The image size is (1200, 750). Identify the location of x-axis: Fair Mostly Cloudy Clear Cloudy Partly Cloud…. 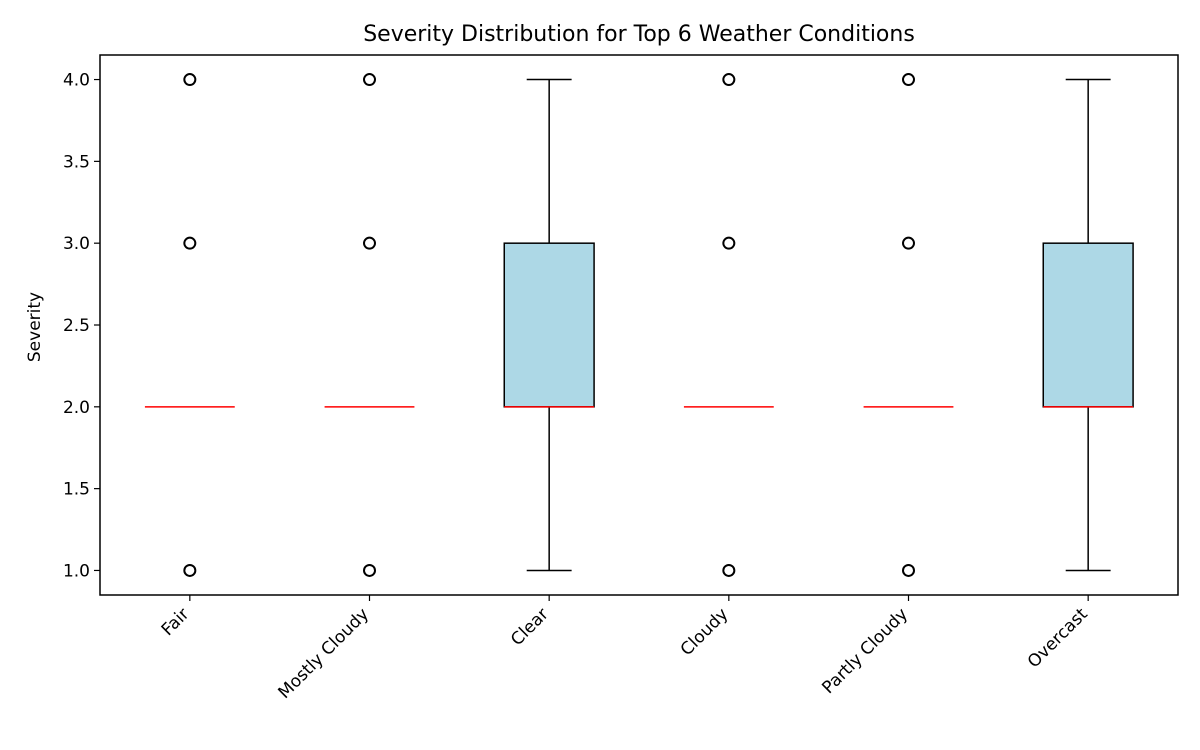
(625, 649).